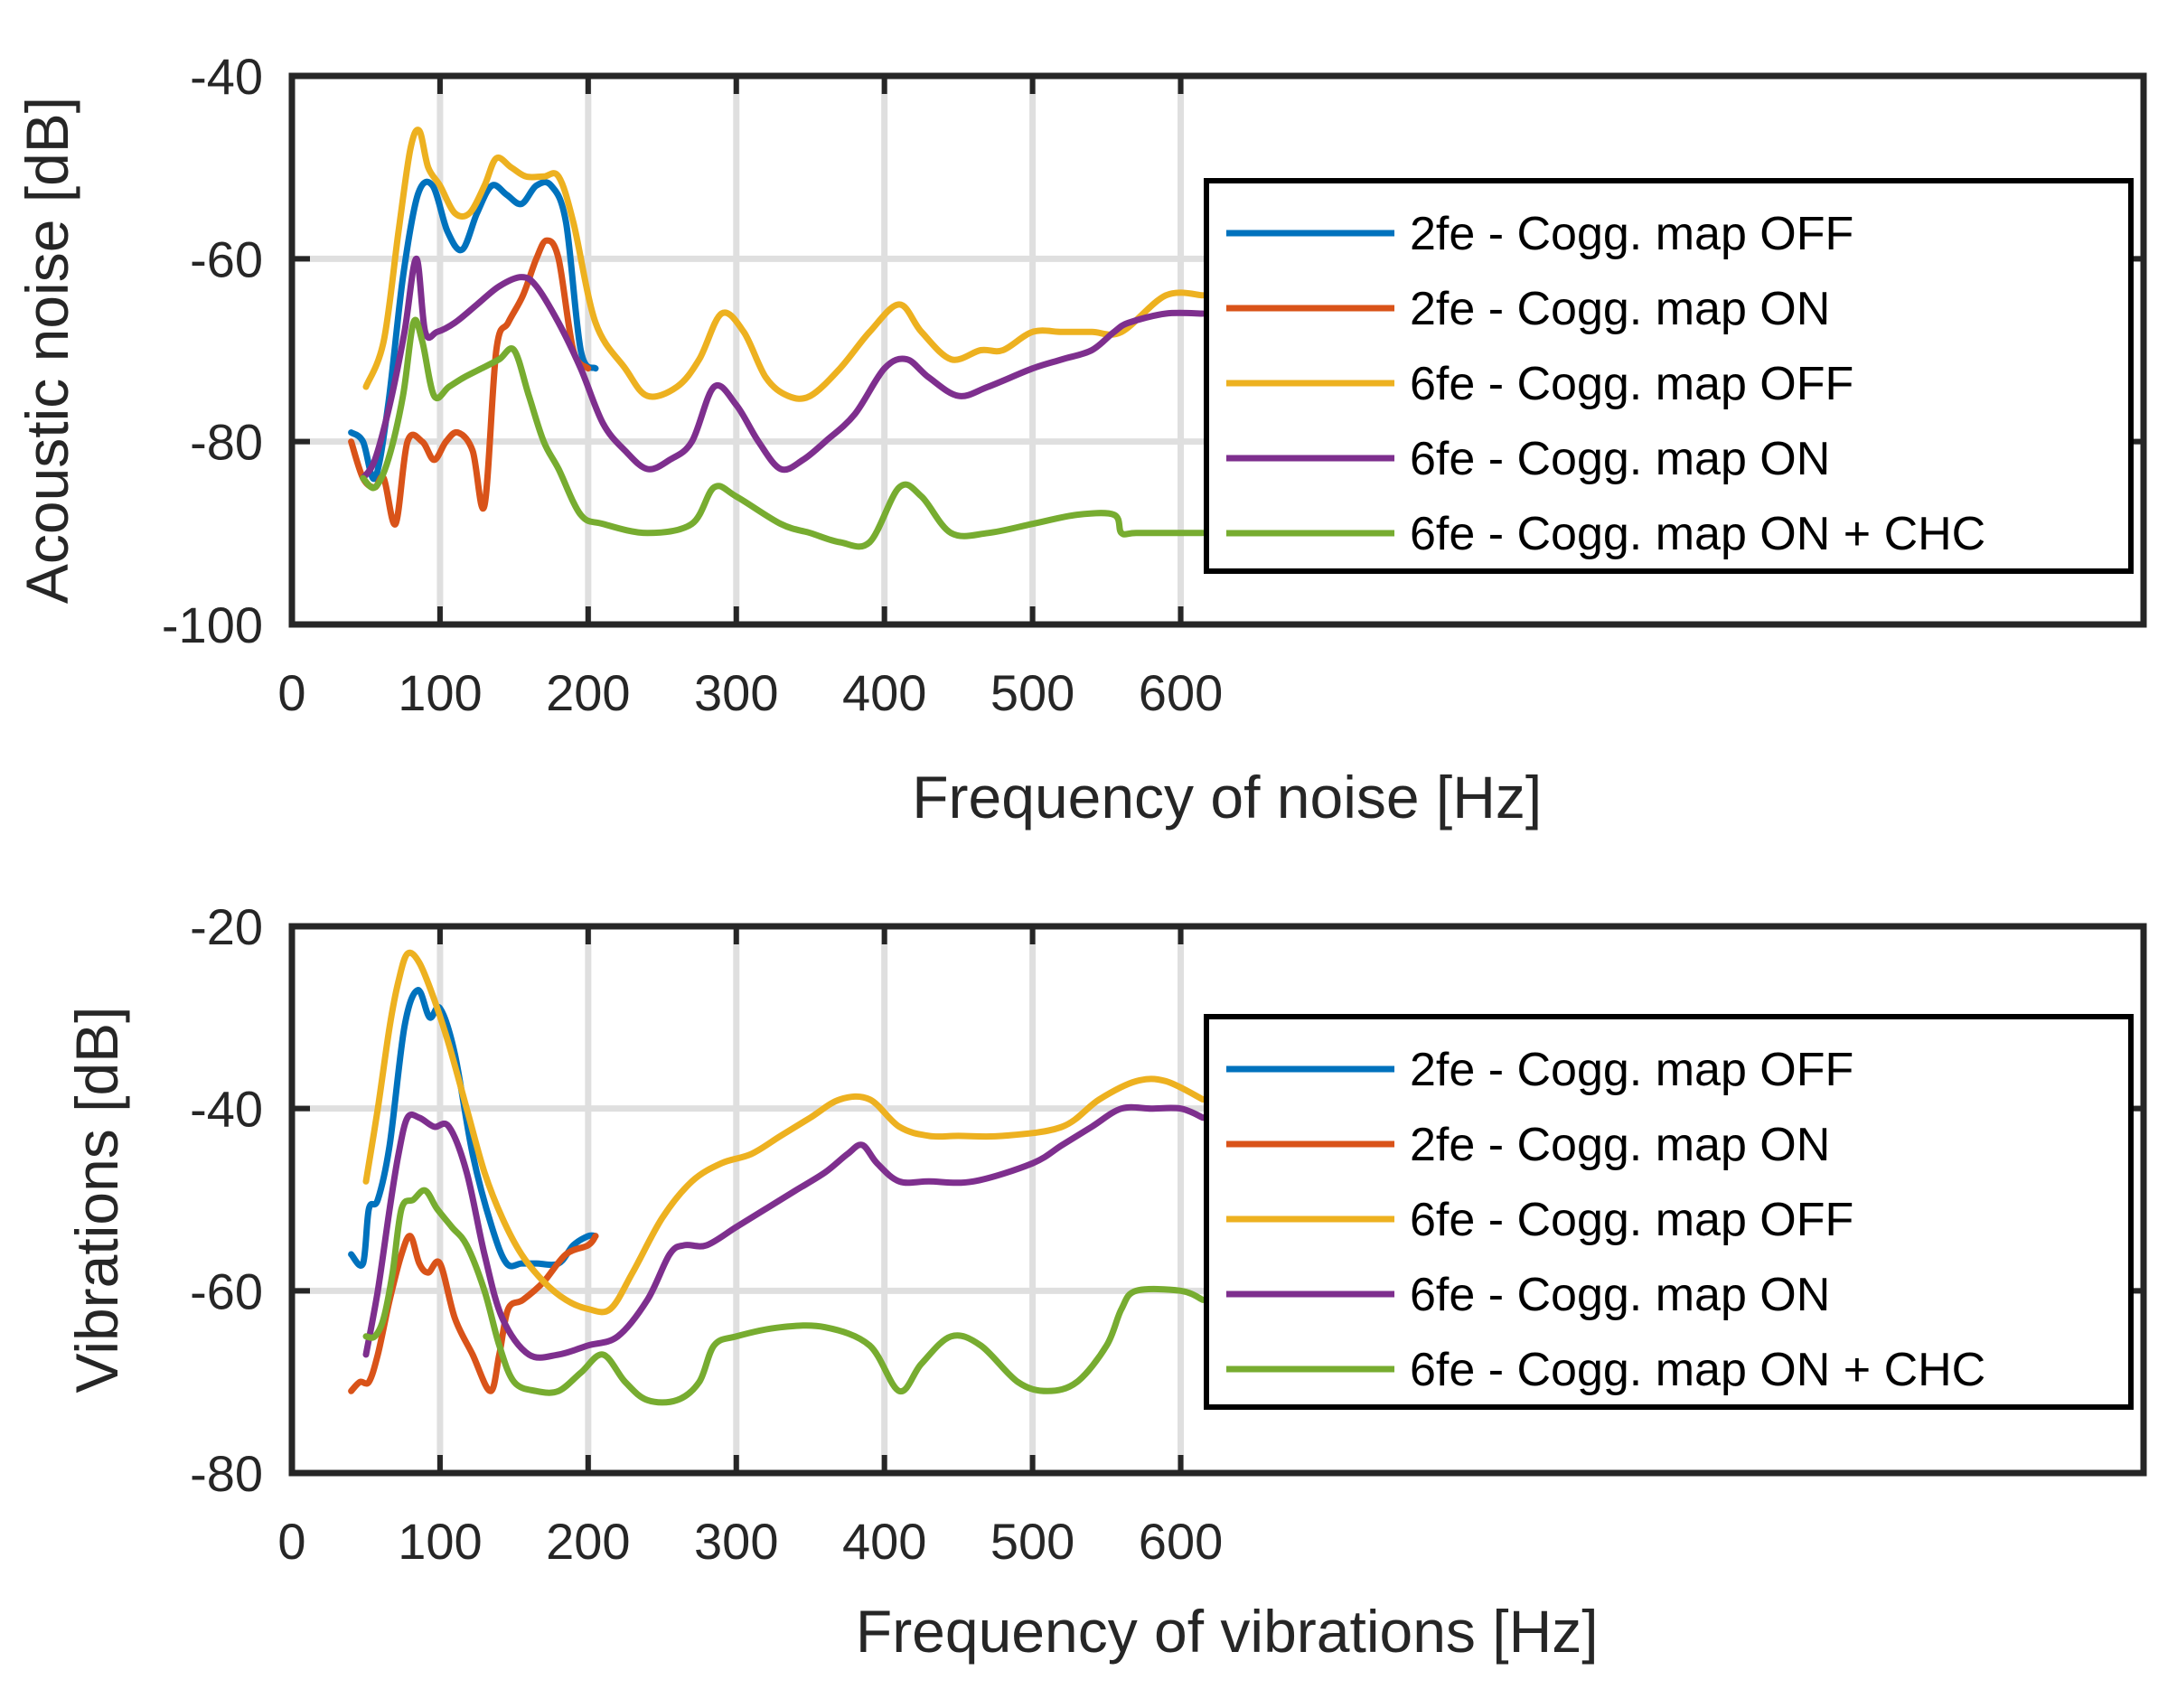 This screenshot has width=2177, height=1708. What do you see at coordinates (212, 624) in the screenshot?
I see `y-tick-label: -100` at bounding box center [212, 624].